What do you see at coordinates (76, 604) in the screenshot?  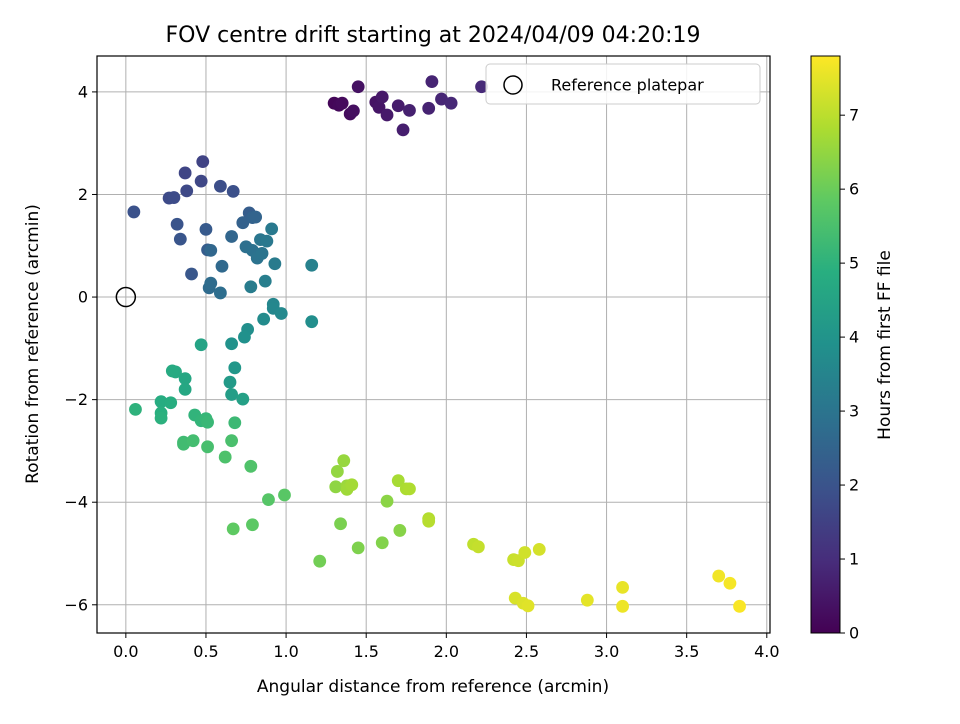 I see `y-tick-label: −6` at bounding box center [76, 604].